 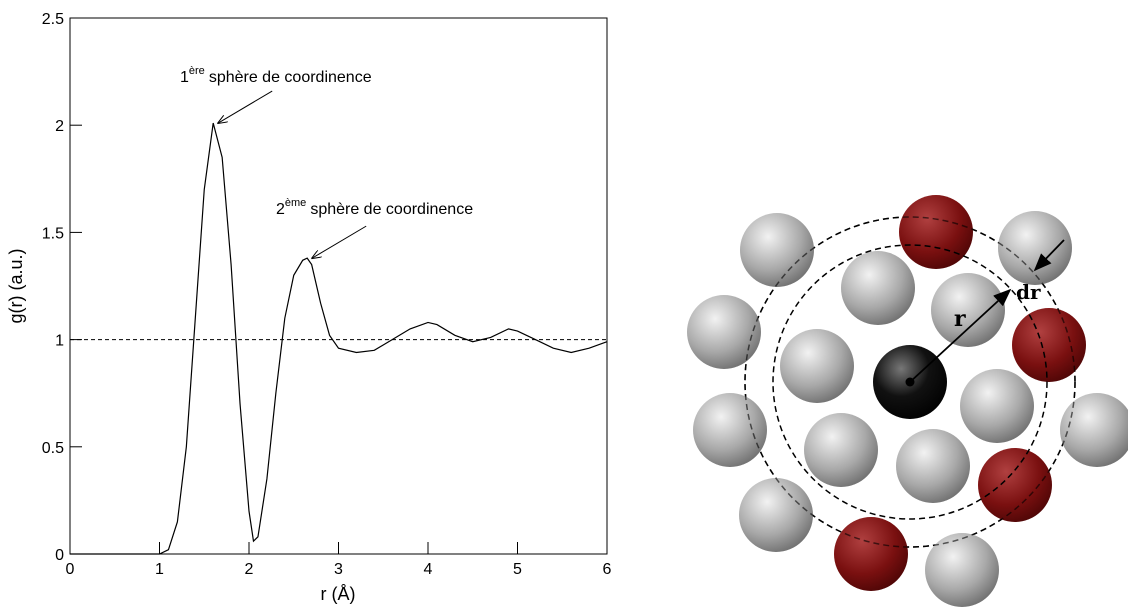 What do you see at coordinates (338, 594) in the screenshot?
I see `x-axis-label: r (Å)` at bounding box center [338, 594].